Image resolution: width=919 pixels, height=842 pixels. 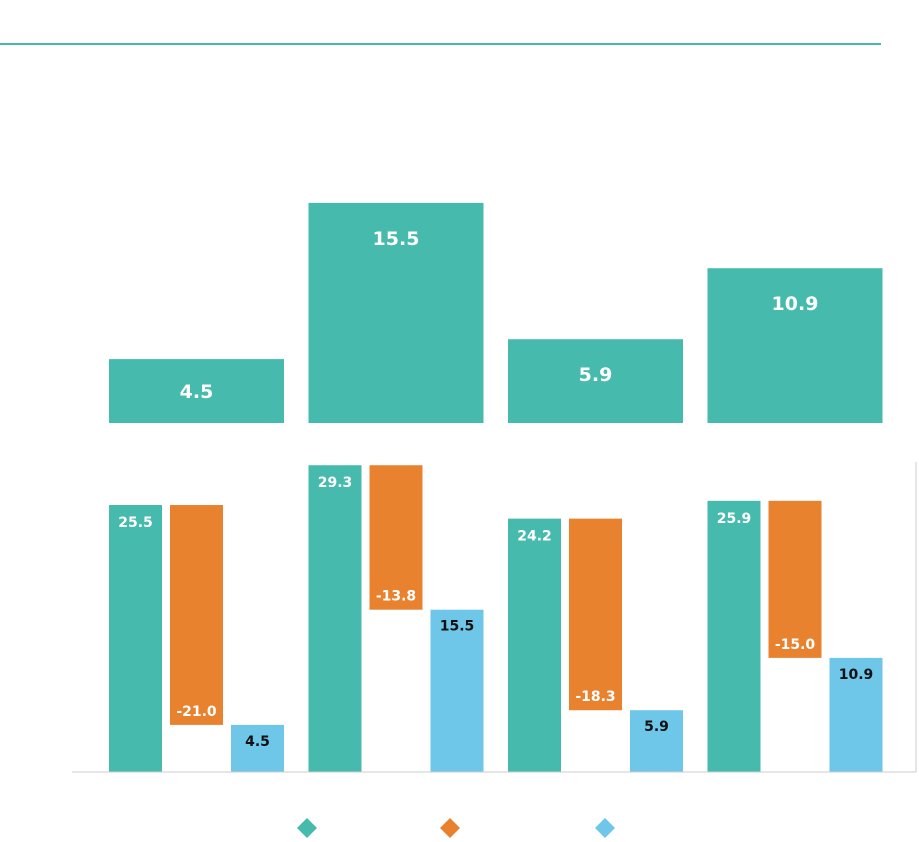 I want to click on top-bar-label-2: 15.5, so click(x=396, y=239).